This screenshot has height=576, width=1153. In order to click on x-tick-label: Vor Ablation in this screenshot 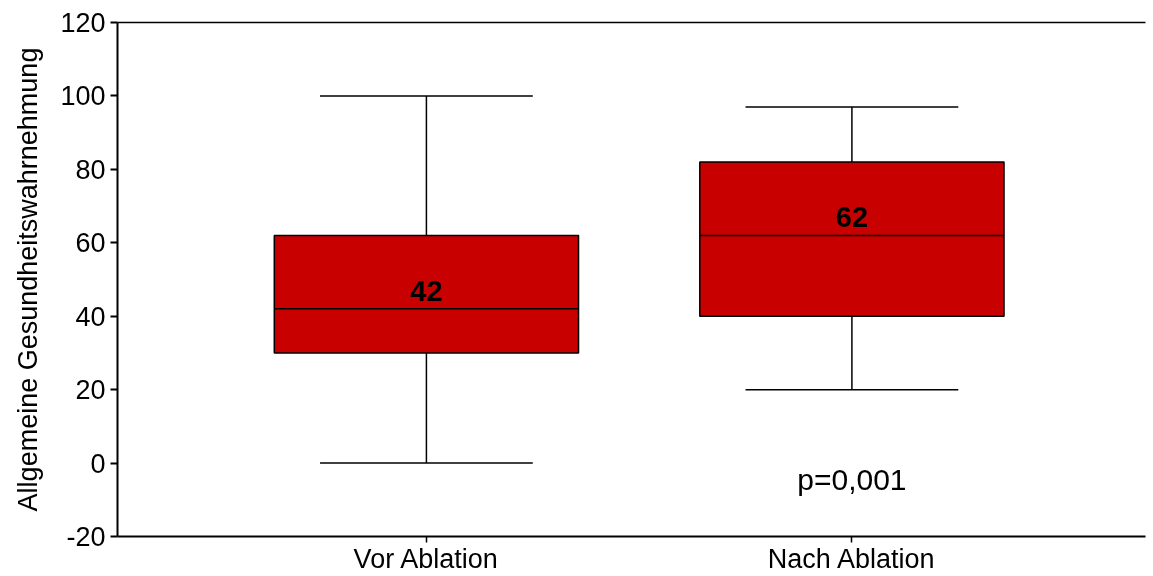, I will do `click(425, 558)`.